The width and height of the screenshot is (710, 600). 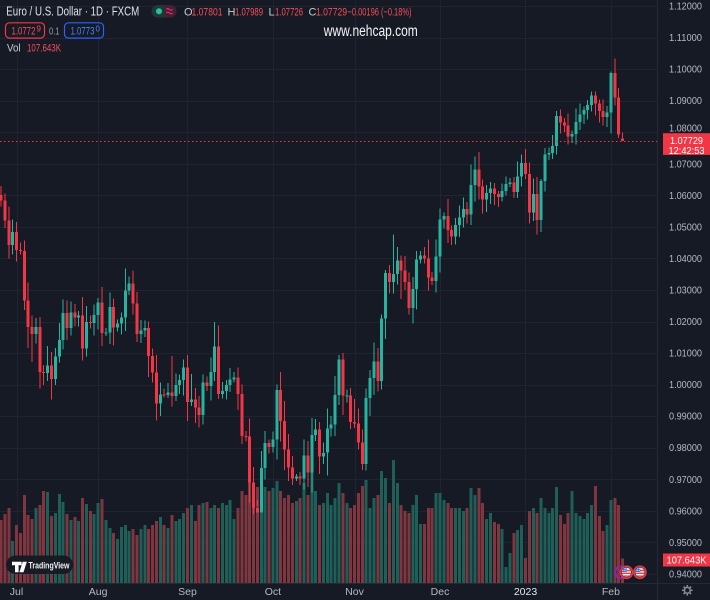 I want to click on svg-text: 1.12000, so click(x=685, y=7).